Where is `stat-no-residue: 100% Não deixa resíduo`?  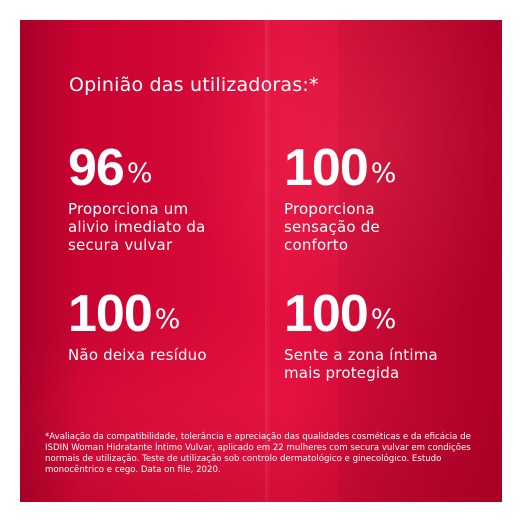 stat-no-residue: 100% Não deixa resíduo is located at coordinates (137, 326).